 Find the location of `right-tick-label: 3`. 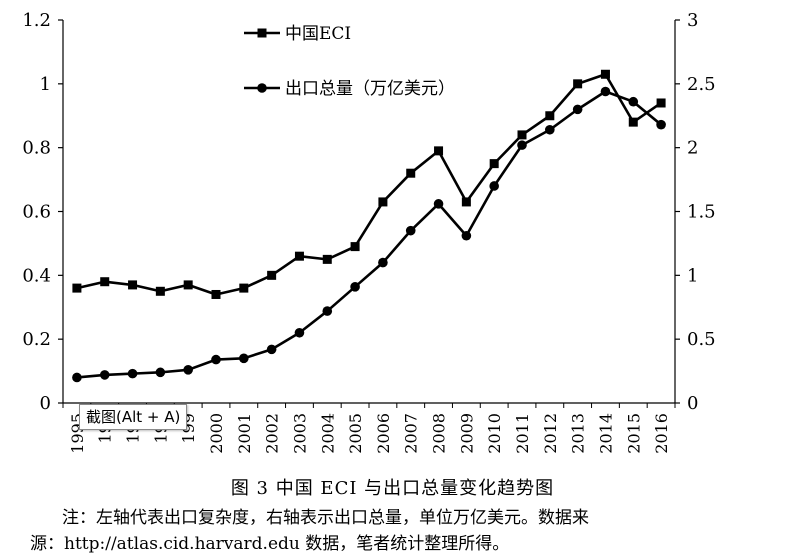

right-tick-label: 3 is located at coordinates (692, 20).